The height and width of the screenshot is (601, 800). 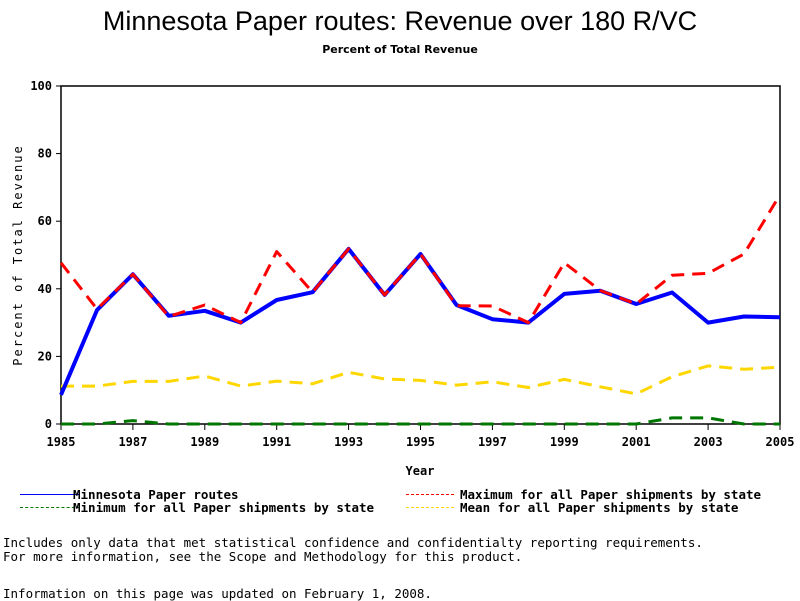 I want to click on x-tick-label: 1989, so click(x=204, y=442).